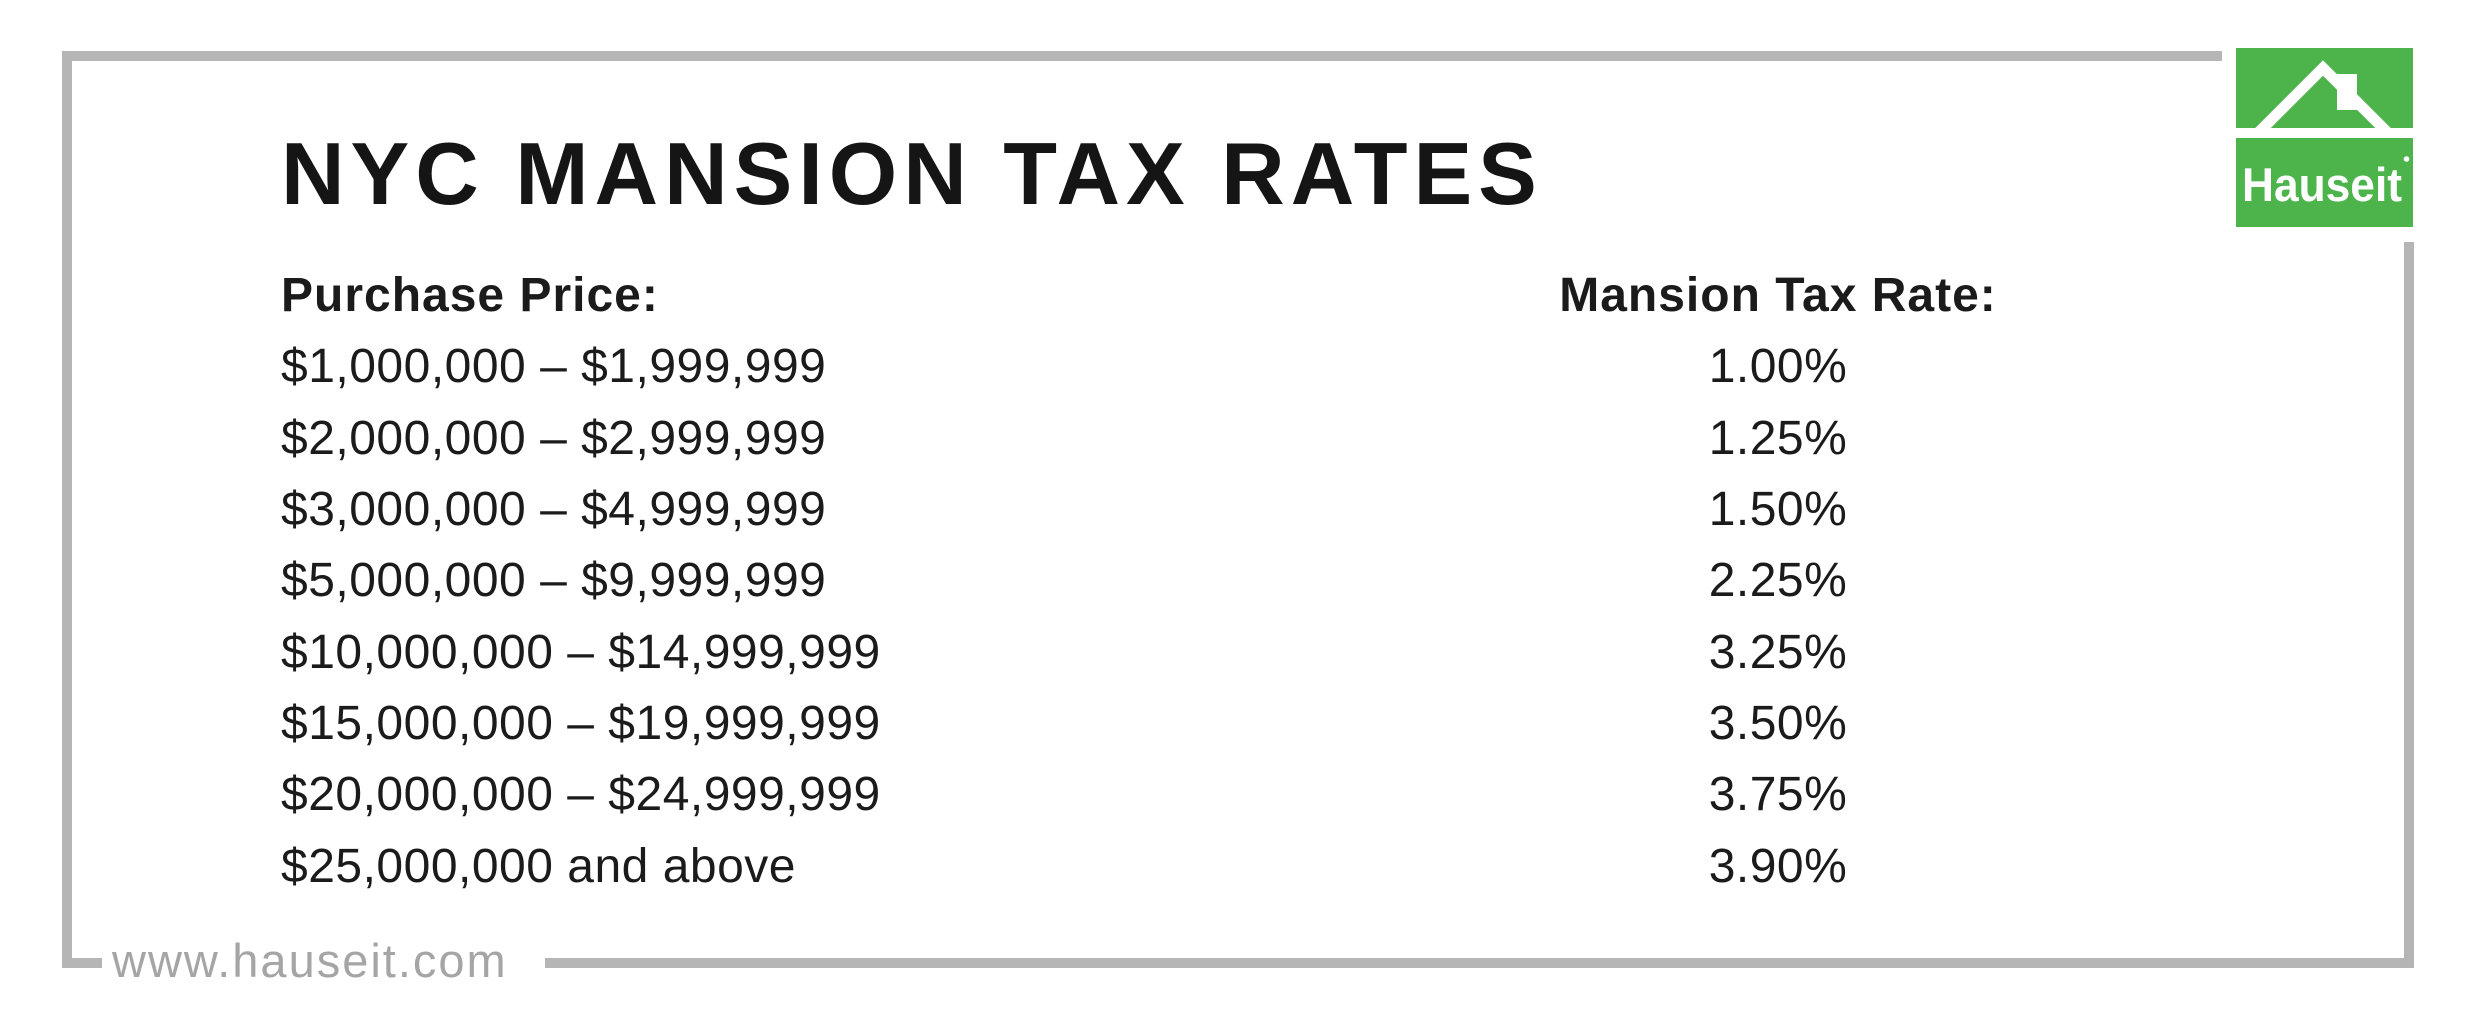 This screenshot has height=1019, width=2475. Describe the element at coordinates (82, 963) in the screenshot. I see `frame-border-bottom-stub` at that location.